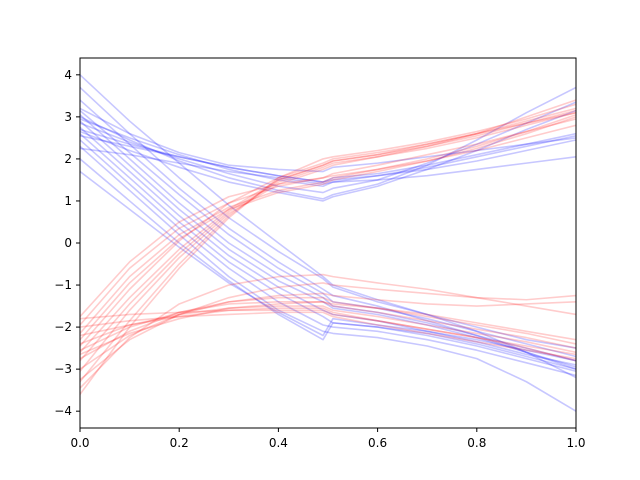 The width and height of the screenshot is (640, 480). Describe the element at coordinates (179, 443) in the screenshot. I see `x-tick-label: 0.2` at that location.